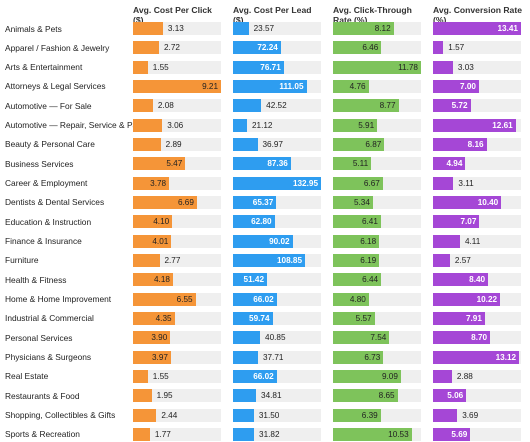 Image resolution: width=530 pixels, height=442 pixels. Describe the element at coordinates (382, 28) in the screenshot. I see `data-label: 8.12` at that location.